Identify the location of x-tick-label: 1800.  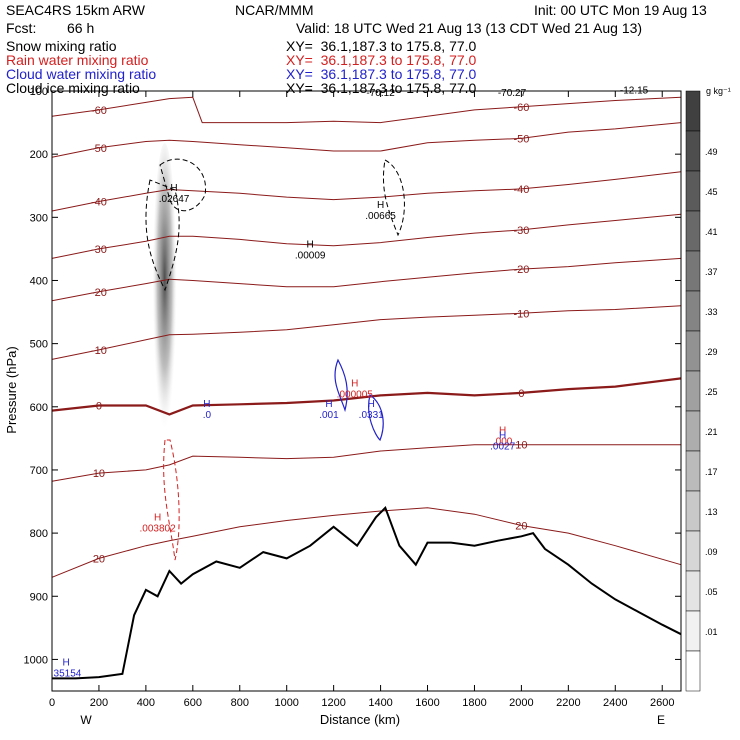
(474, 703).